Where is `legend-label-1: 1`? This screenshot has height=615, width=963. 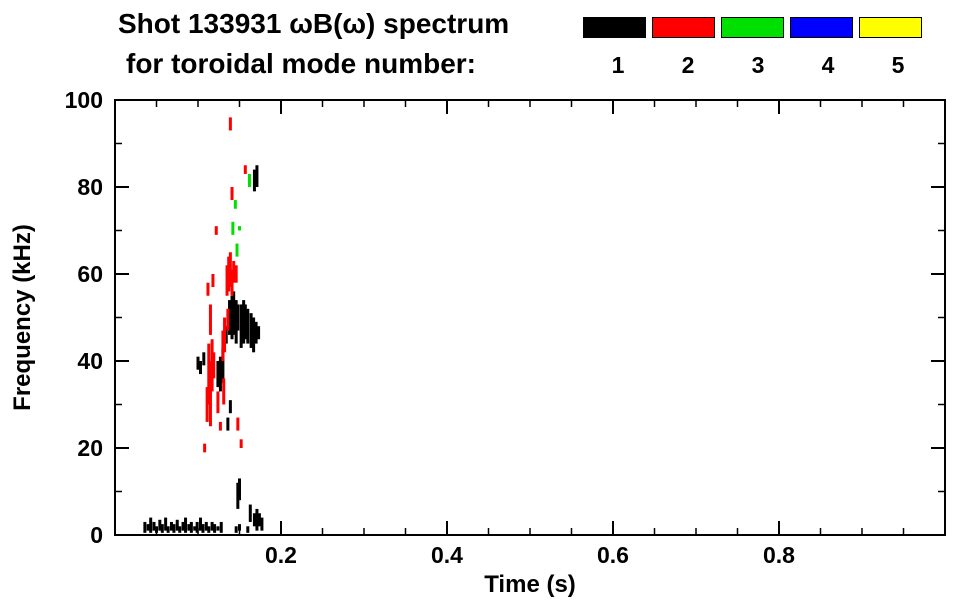
legend-label-1: 1 is located at coordinates (618, 65).